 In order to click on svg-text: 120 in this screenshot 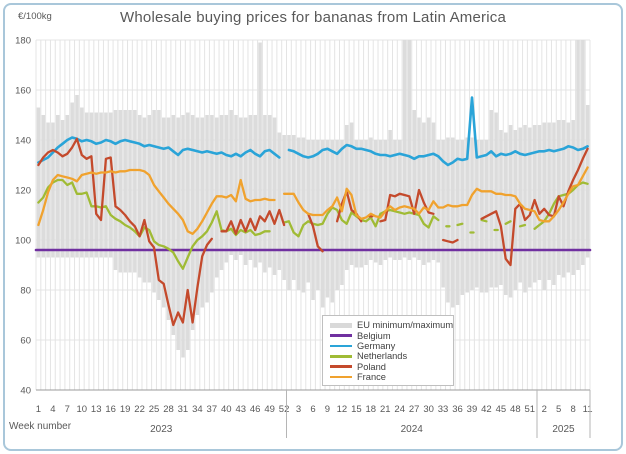, I will do `click(23, 191)`.